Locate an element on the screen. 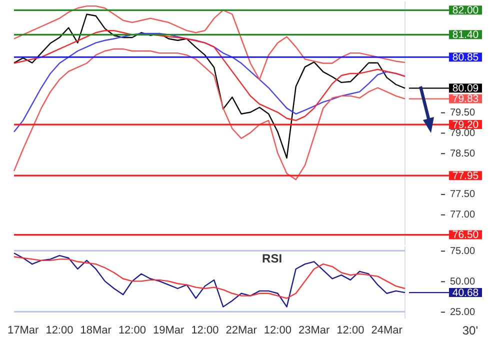 The width and height of the screenshot is (500, 339). x-tick-label: 24Mar is located at coordinates (387, 330).